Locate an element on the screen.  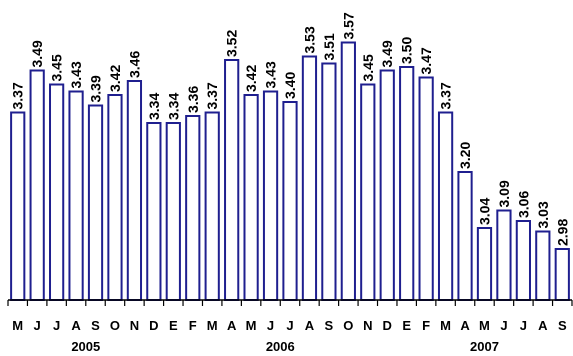
value-label: 3.46 is located at coordinates (134, 64).